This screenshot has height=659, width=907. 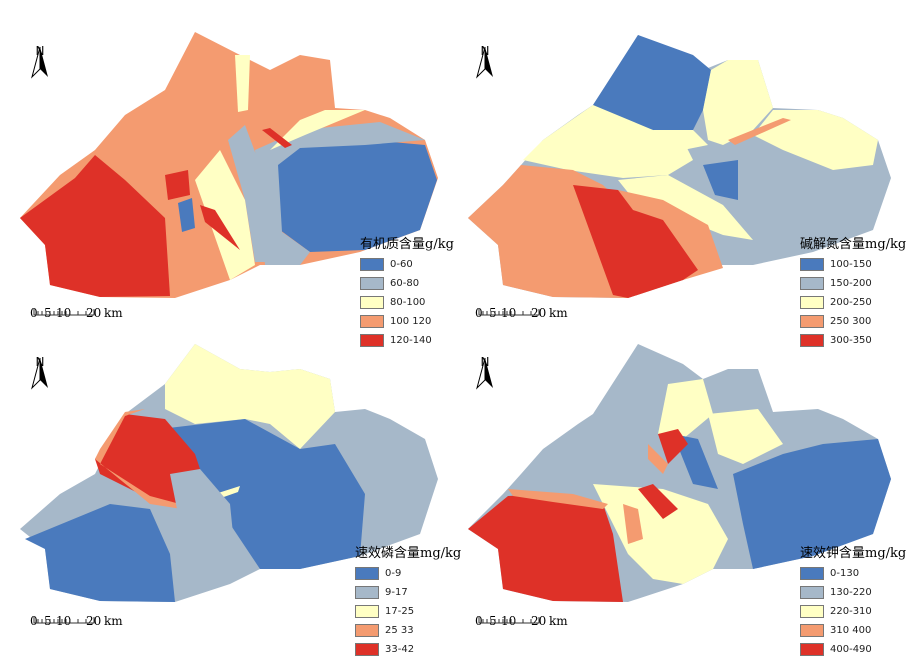 What do you see at coordinates (277, 138) in the screenshot?
I see `region-high-strip` at bounding box center [277, 138].